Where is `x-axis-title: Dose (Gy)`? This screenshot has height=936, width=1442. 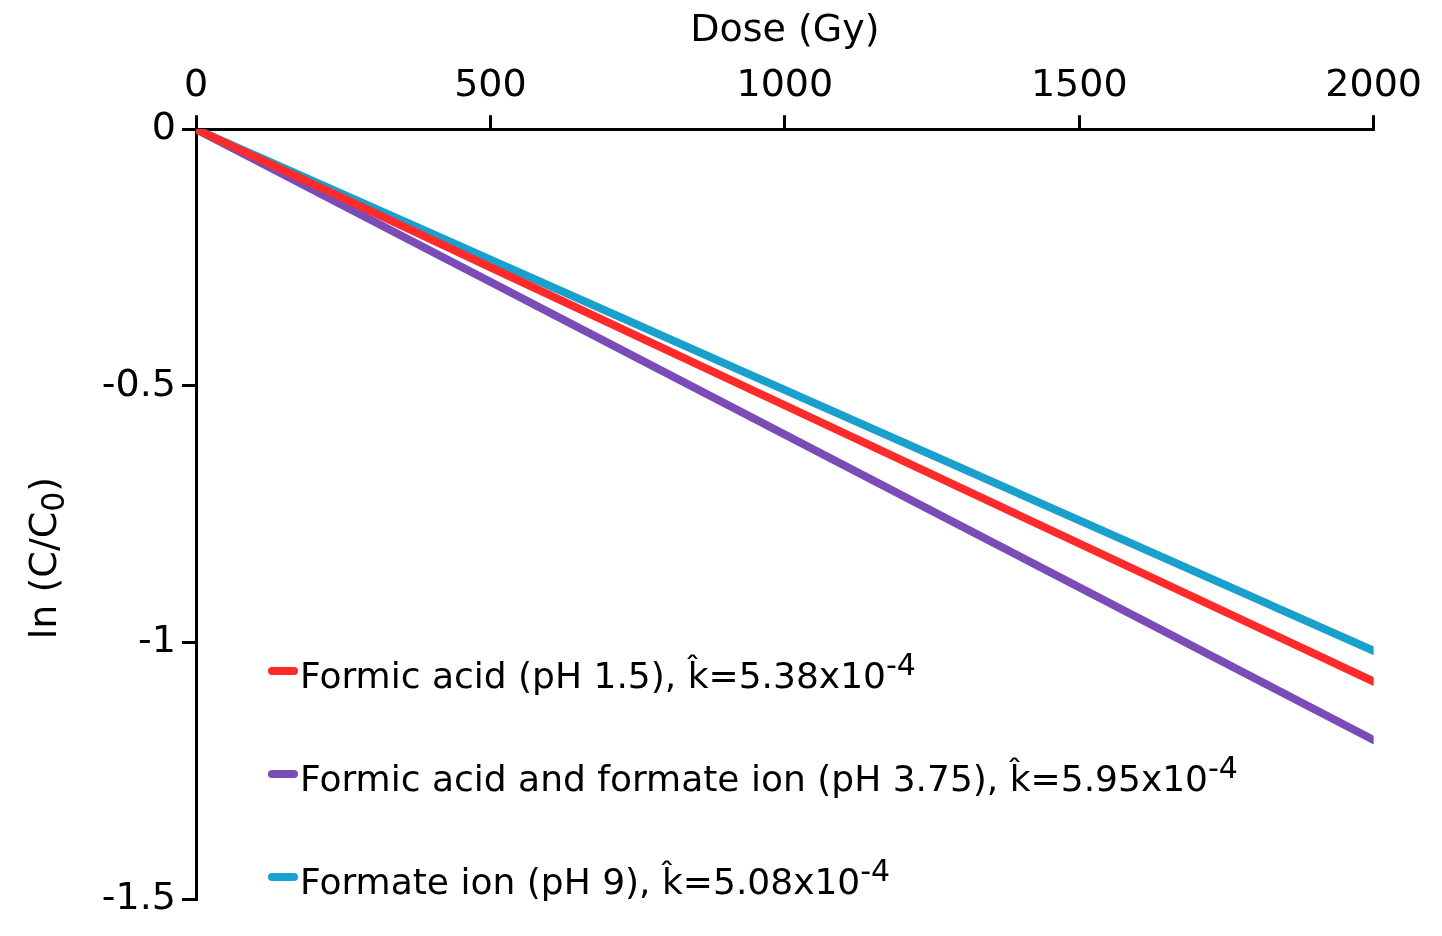
x-axis-title: Dose (Gy) is located at coordinates (785, 27).